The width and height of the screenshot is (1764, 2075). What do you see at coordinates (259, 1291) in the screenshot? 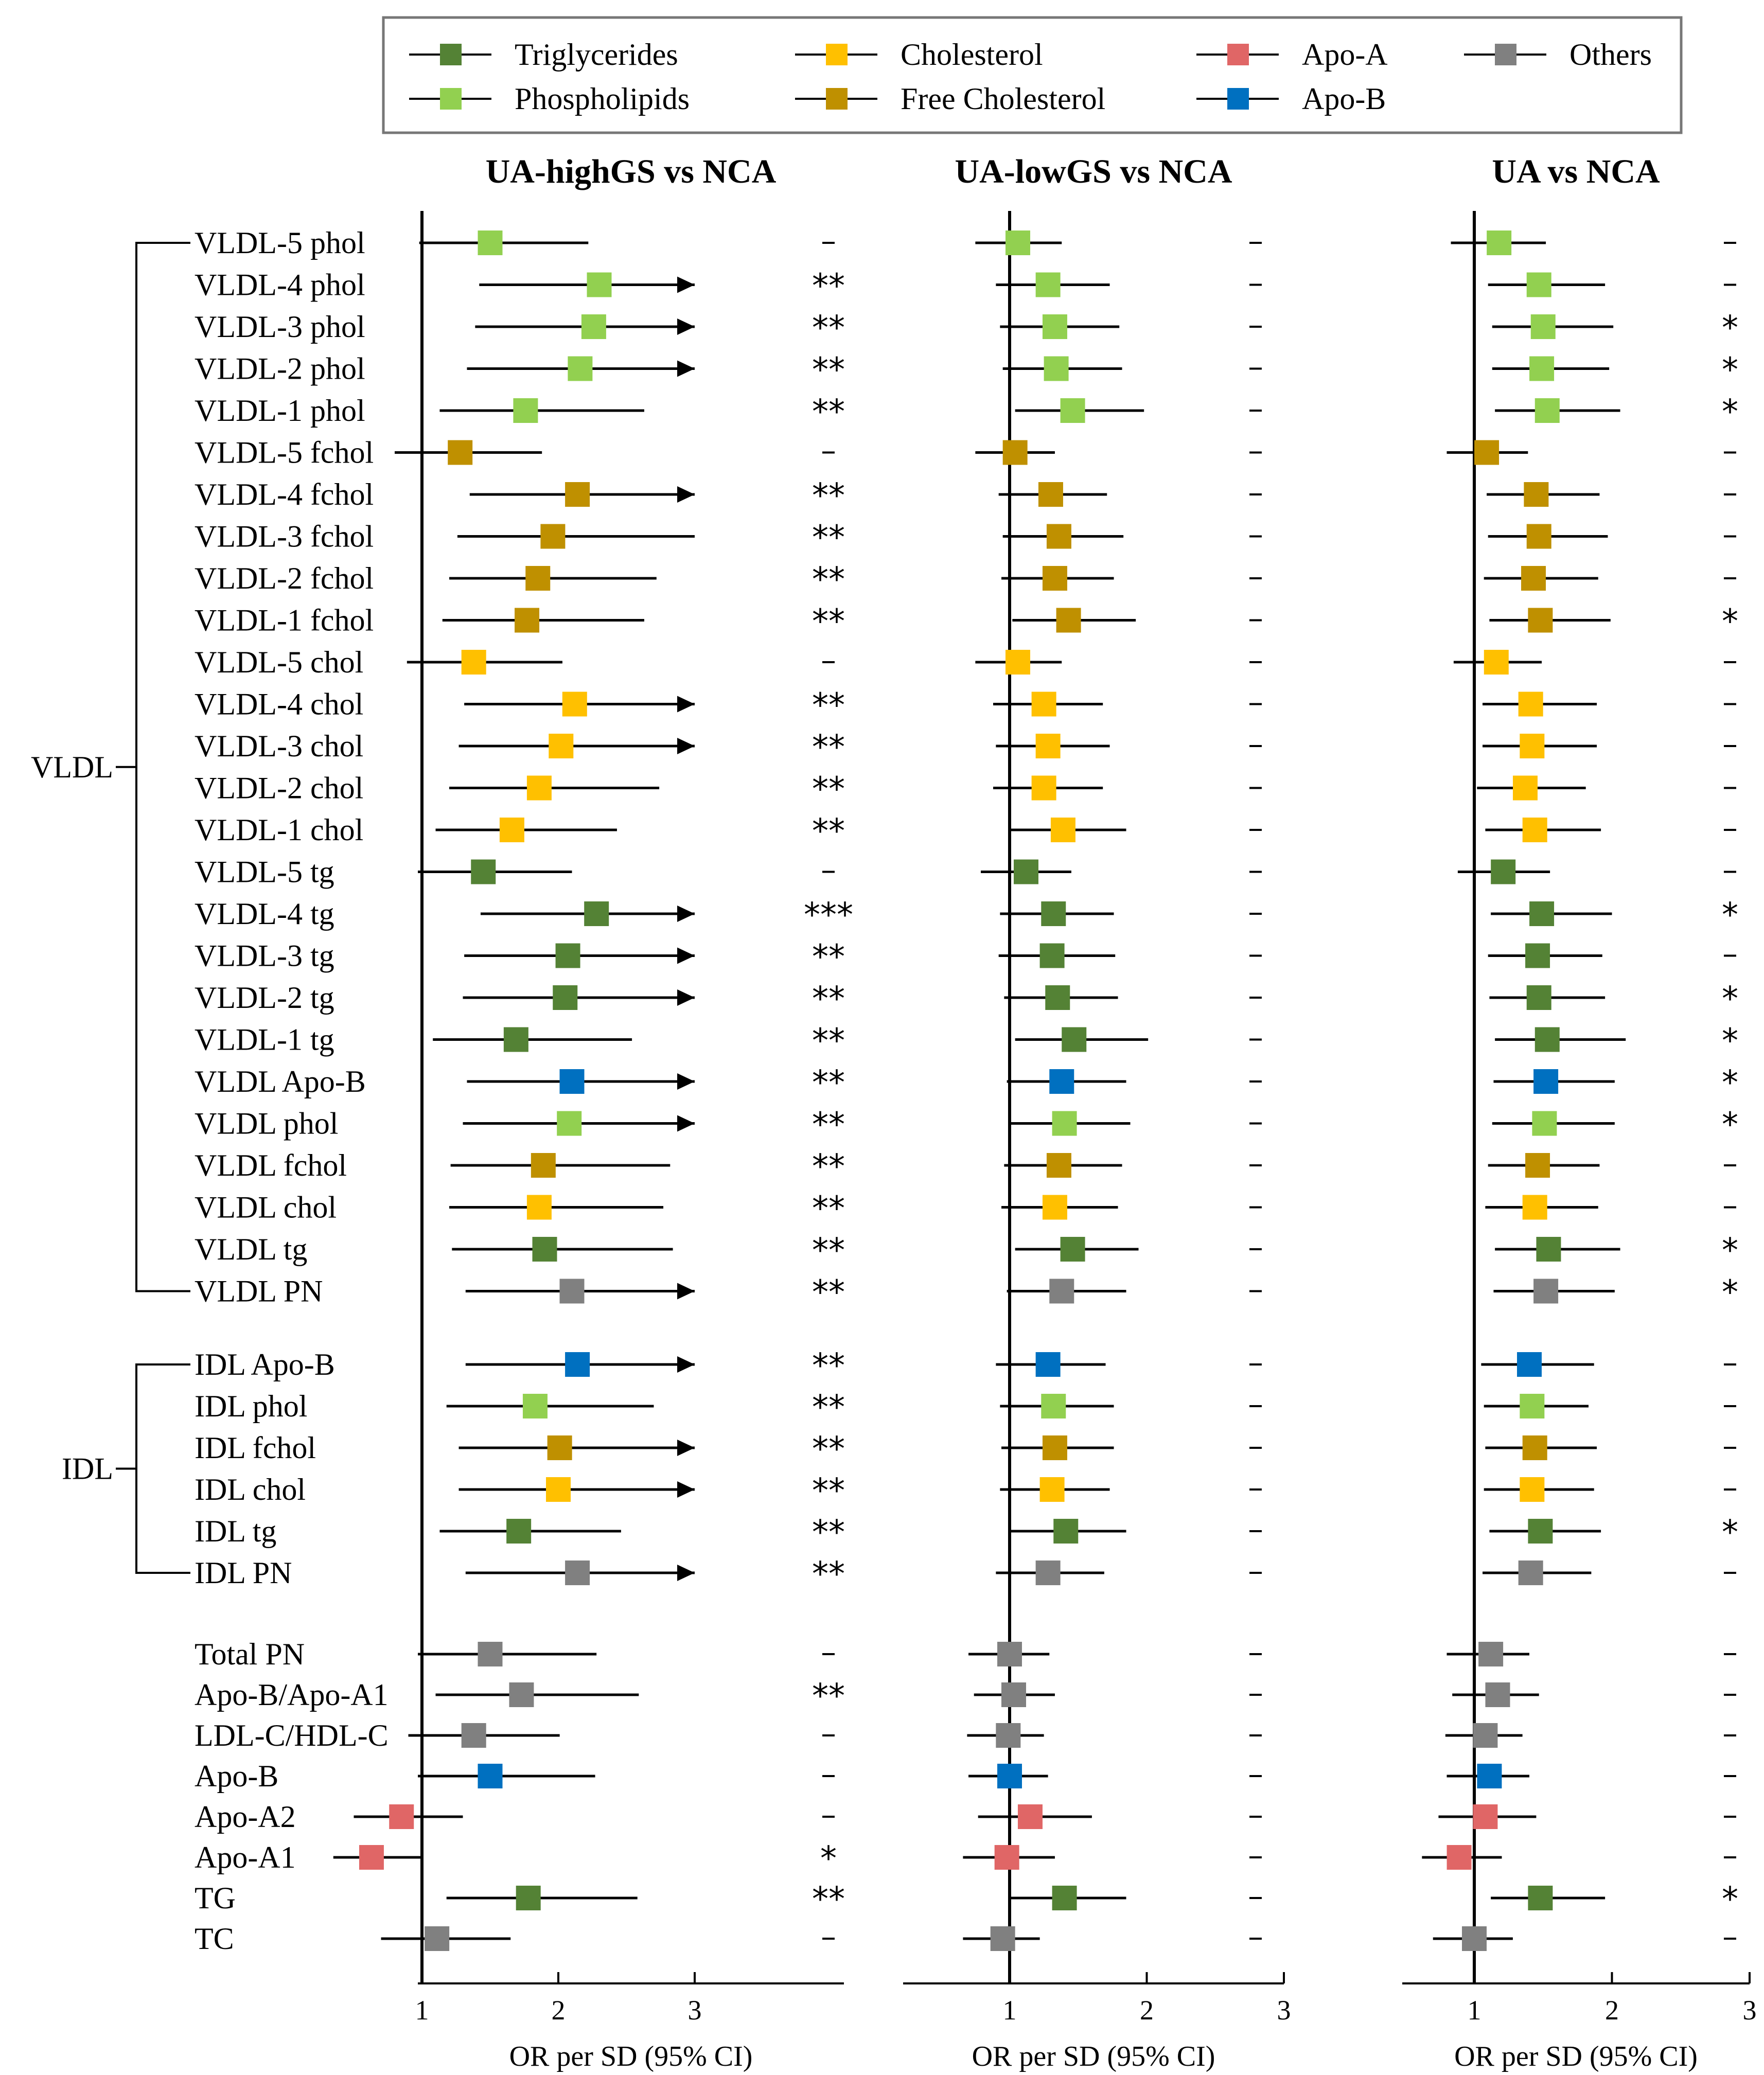
I see `row-label: VLDL PN` at bounding box center [259, 1291].